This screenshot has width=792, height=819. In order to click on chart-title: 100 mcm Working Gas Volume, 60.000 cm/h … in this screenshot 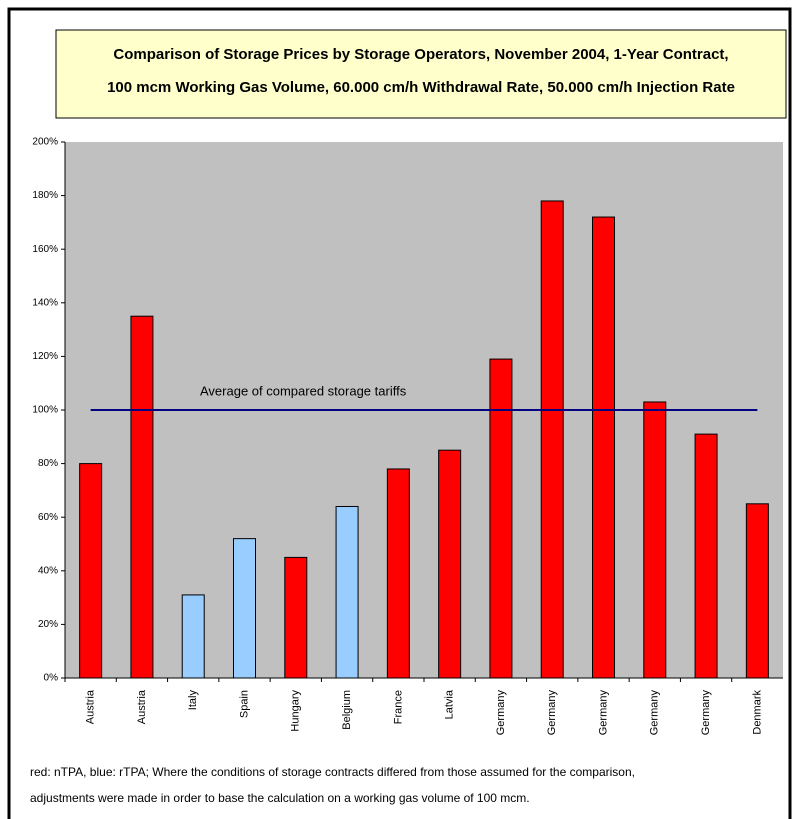, I will do `click(421, 87)`.